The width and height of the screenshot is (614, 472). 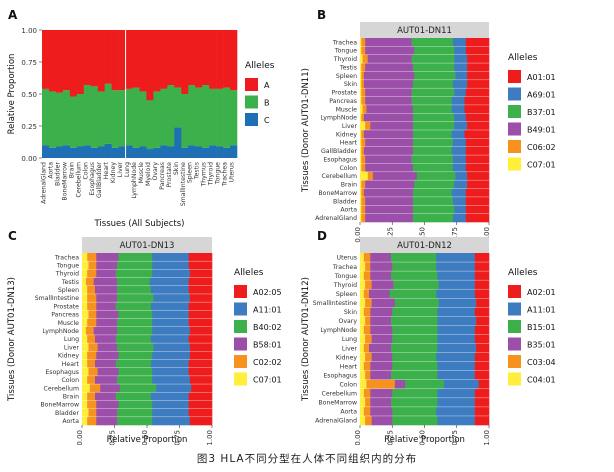 What do you see at coordinates (541, 95) in the screenshot?
I see `legend-label: A69:01` at bounding box center [541, 95].